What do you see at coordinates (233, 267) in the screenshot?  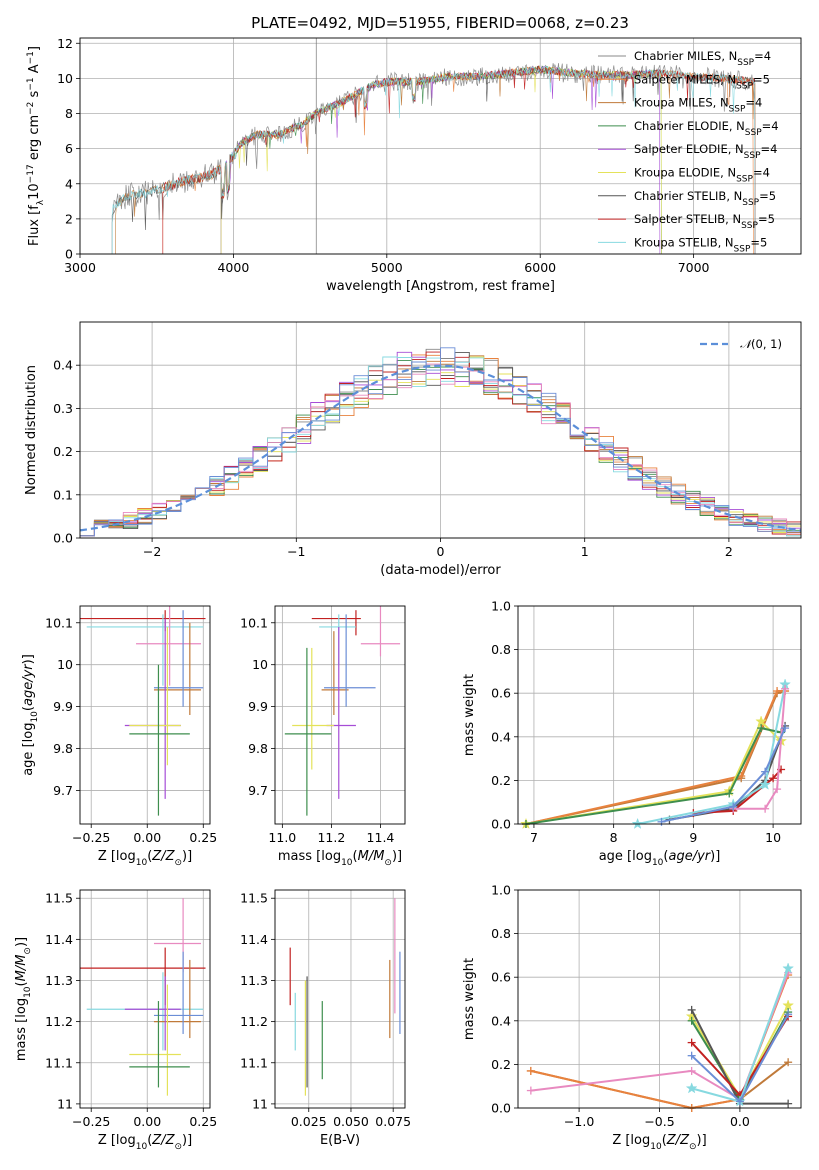 I see `x-tick-label: 4000` at bounding box center [233, 267].